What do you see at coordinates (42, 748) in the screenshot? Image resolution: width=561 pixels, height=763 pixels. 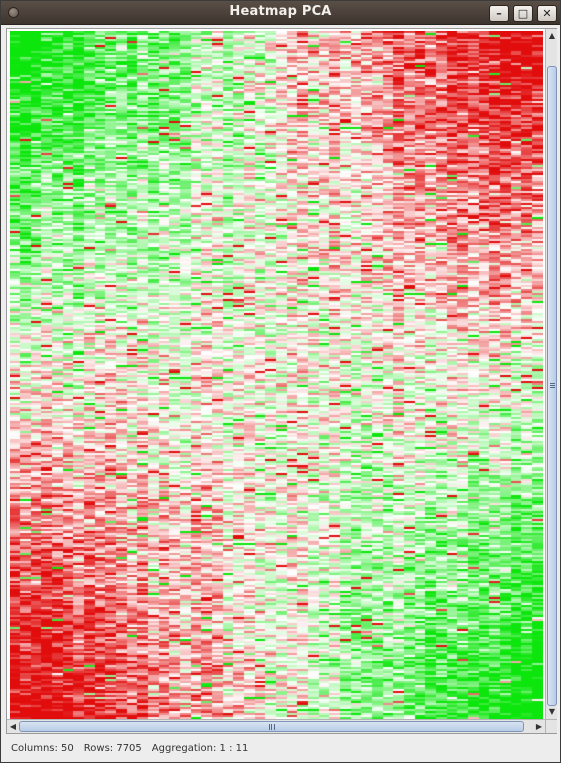 I see `status-columns: Columns: 50` at bounding box center [42, 748].